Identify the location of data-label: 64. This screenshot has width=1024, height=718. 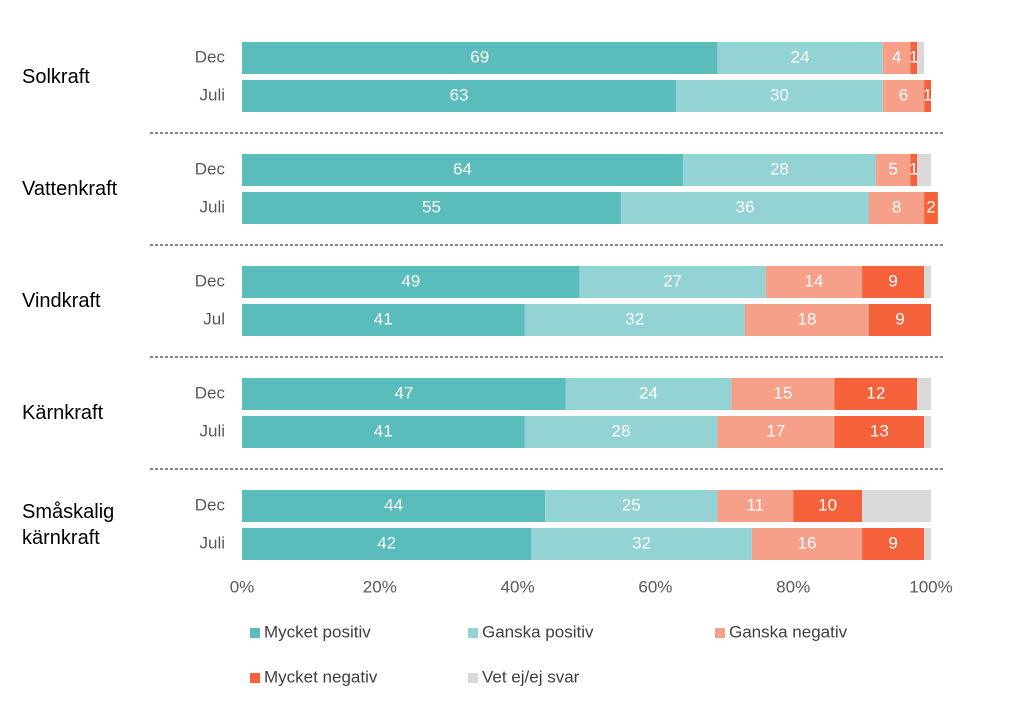
(462, 168).